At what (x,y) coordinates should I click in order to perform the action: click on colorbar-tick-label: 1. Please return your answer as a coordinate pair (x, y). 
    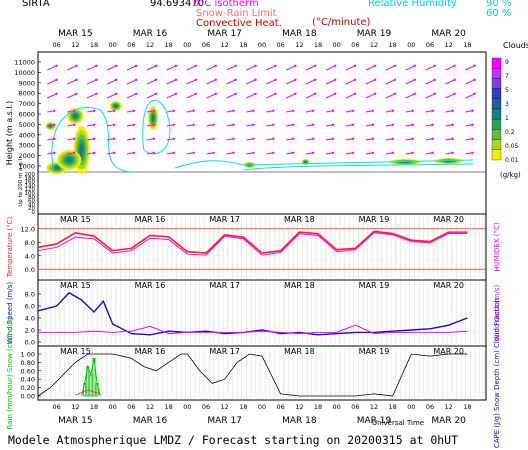
    Looking at the image, I should click on (507, 118).